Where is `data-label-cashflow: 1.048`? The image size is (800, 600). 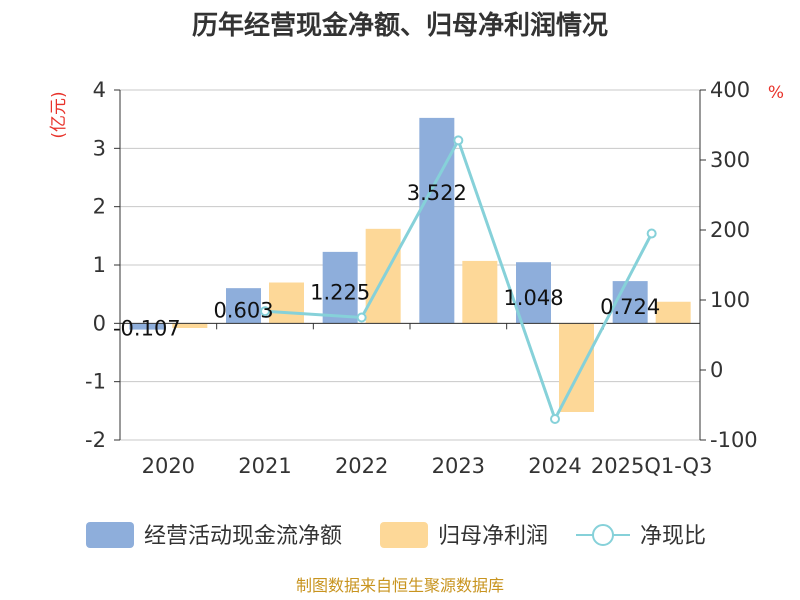
data-label-cashflow: 1.048 is located at coordinates (533, 298).